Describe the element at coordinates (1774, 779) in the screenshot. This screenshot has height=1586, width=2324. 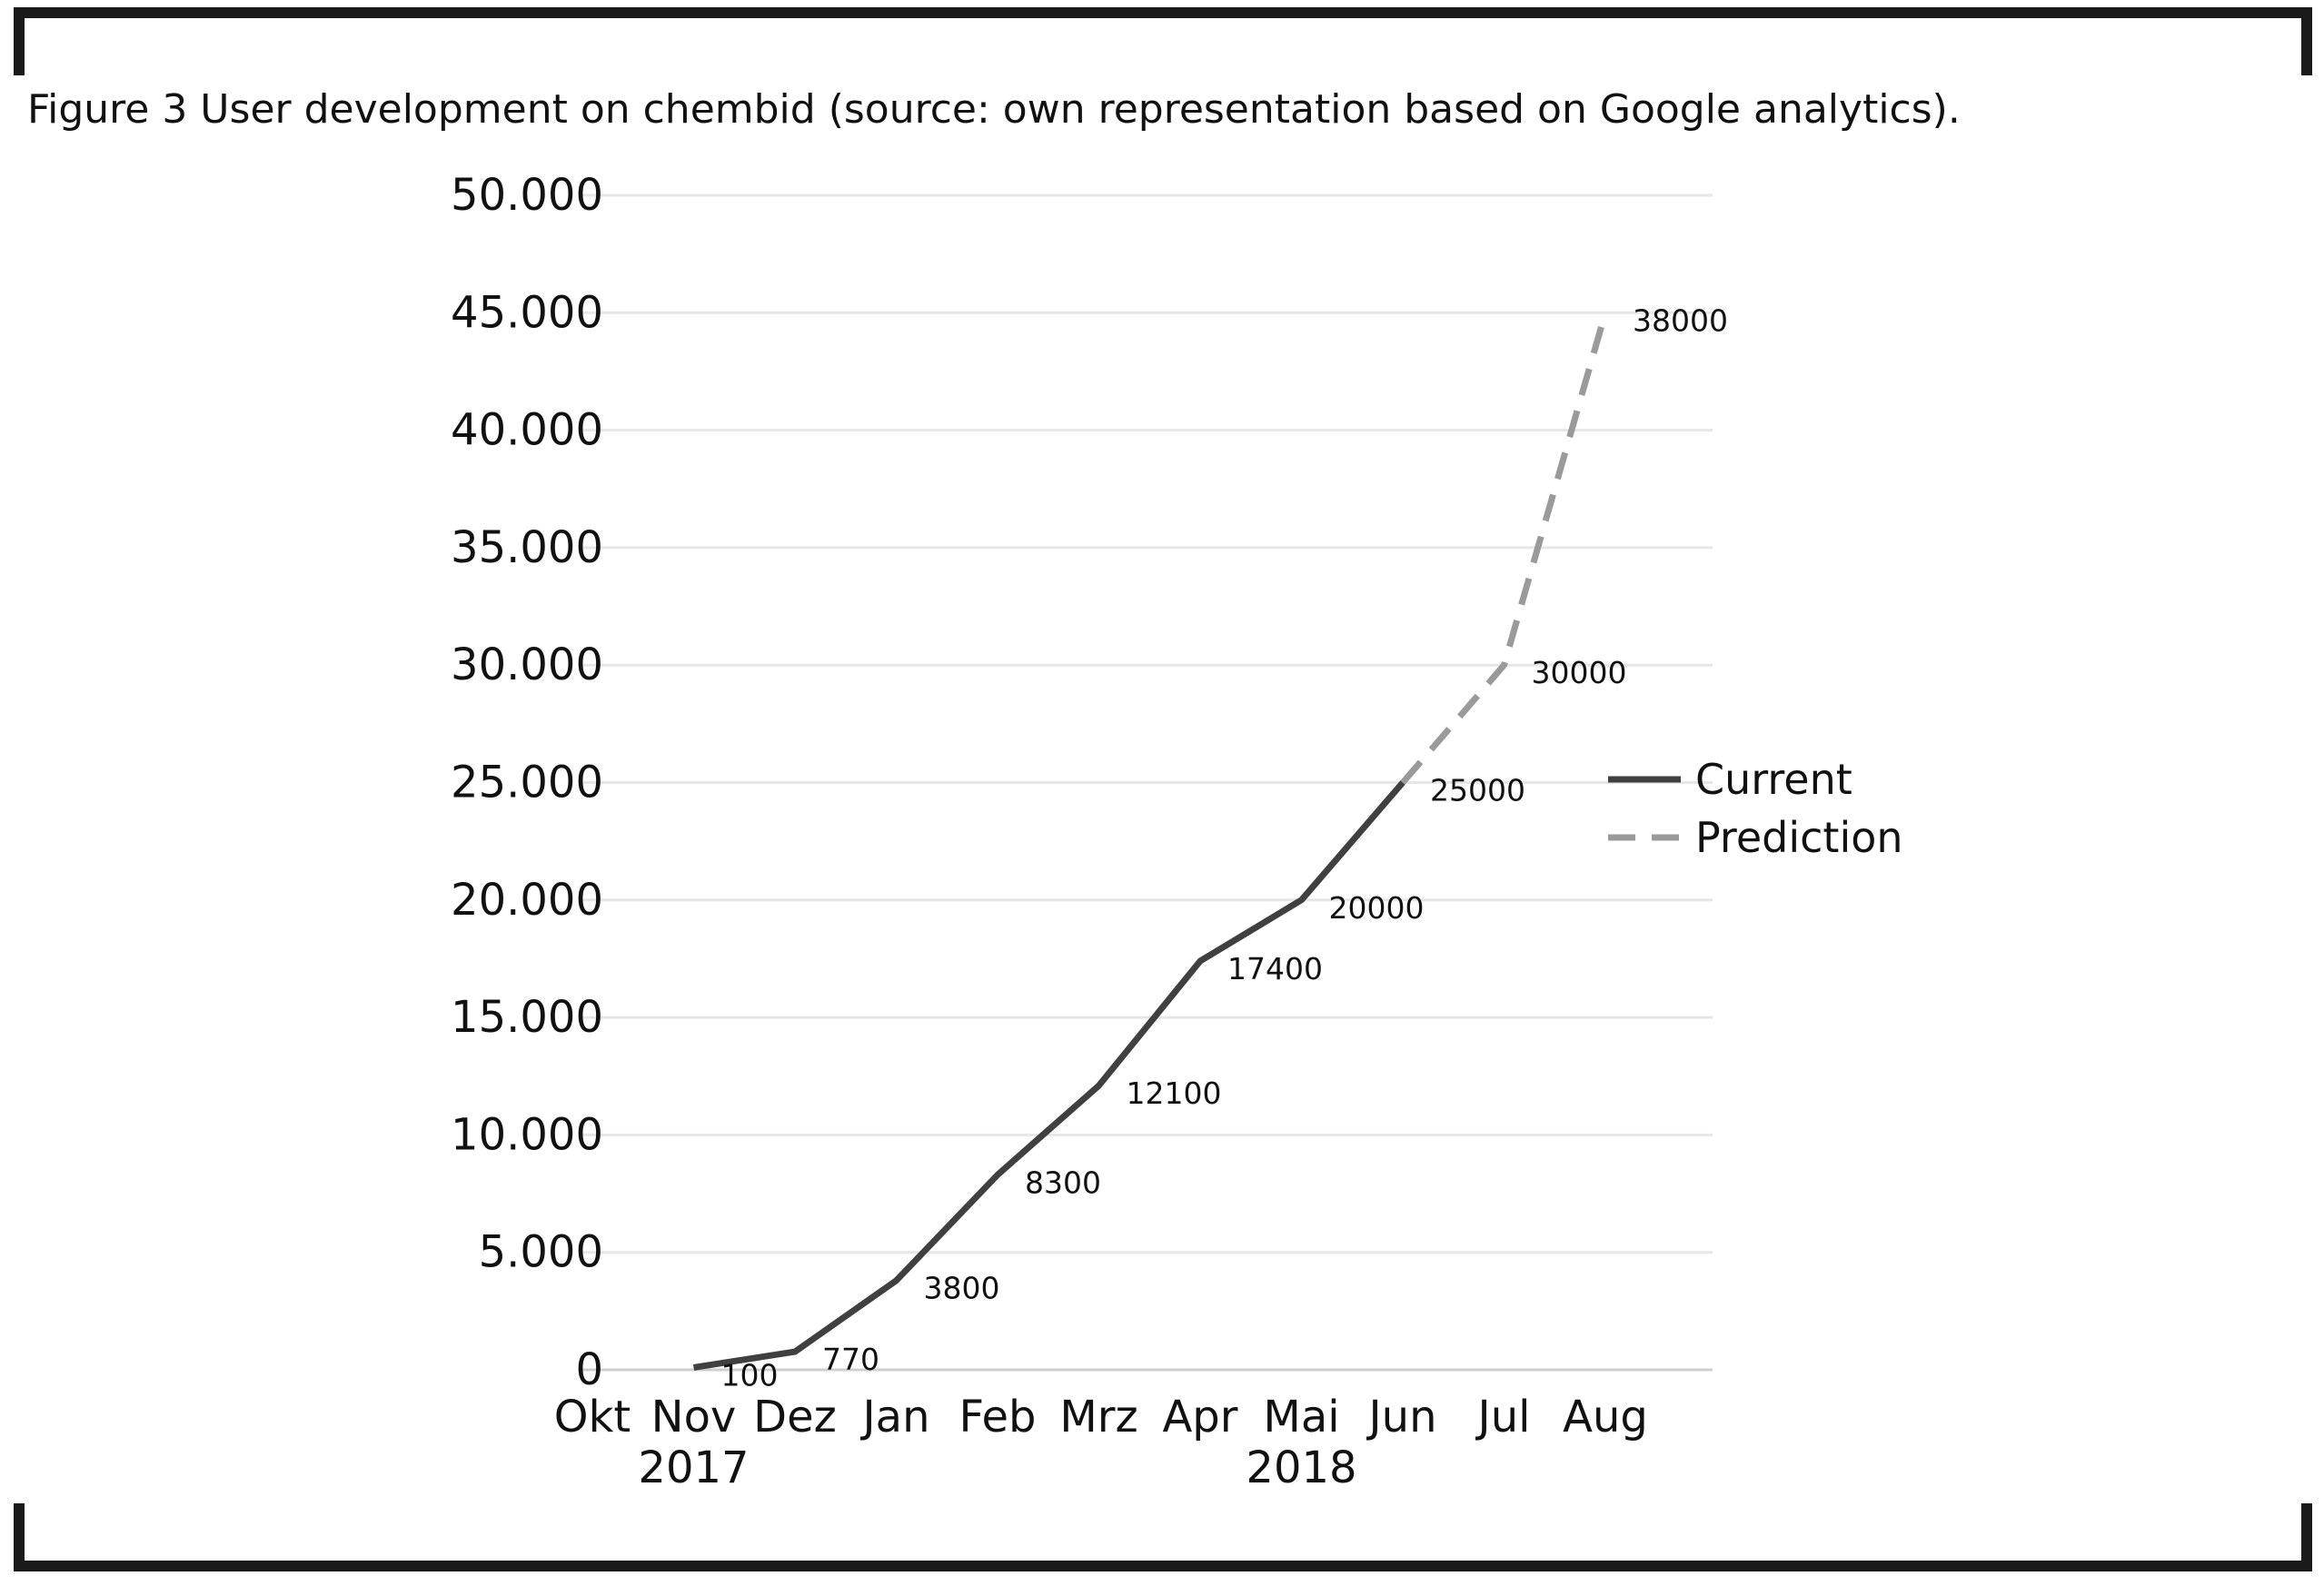
I see `legend-label: Current` at that location.